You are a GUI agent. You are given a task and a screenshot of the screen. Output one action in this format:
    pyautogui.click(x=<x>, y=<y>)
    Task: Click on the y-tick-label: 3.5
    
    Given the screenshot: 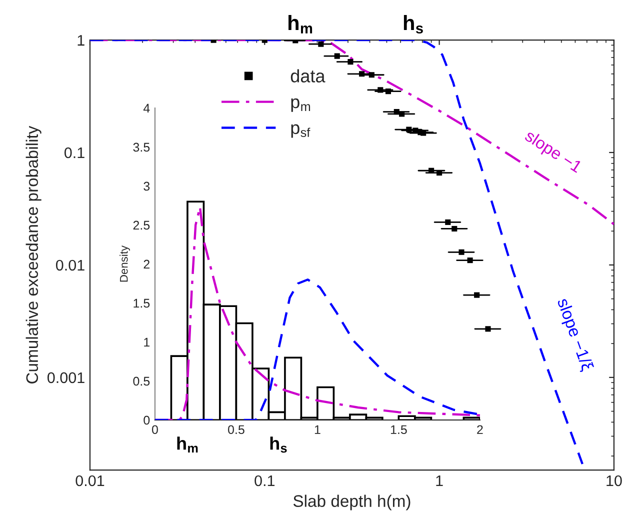 What is the action you would take?
    pyautogui.click(x=141, y=147)
    